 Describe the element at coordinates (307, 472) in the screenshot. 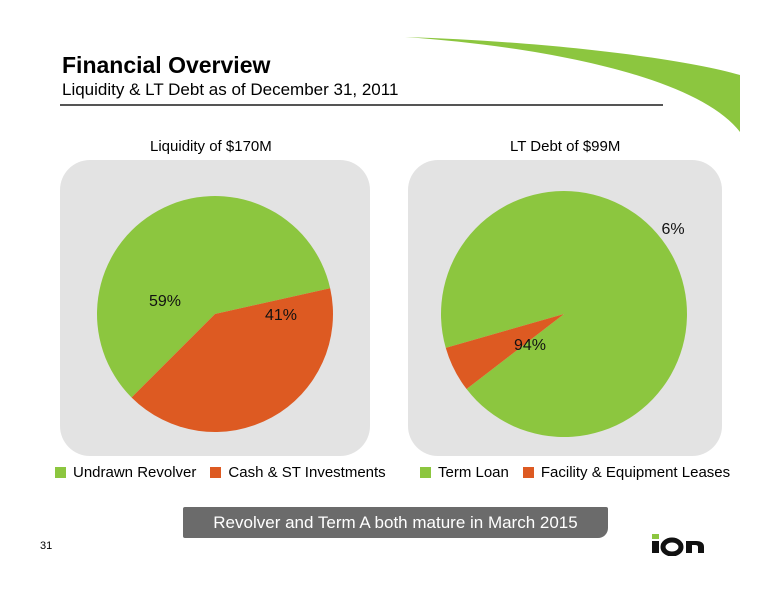

I see `legend-label: Cash & ST Investments` at that location.